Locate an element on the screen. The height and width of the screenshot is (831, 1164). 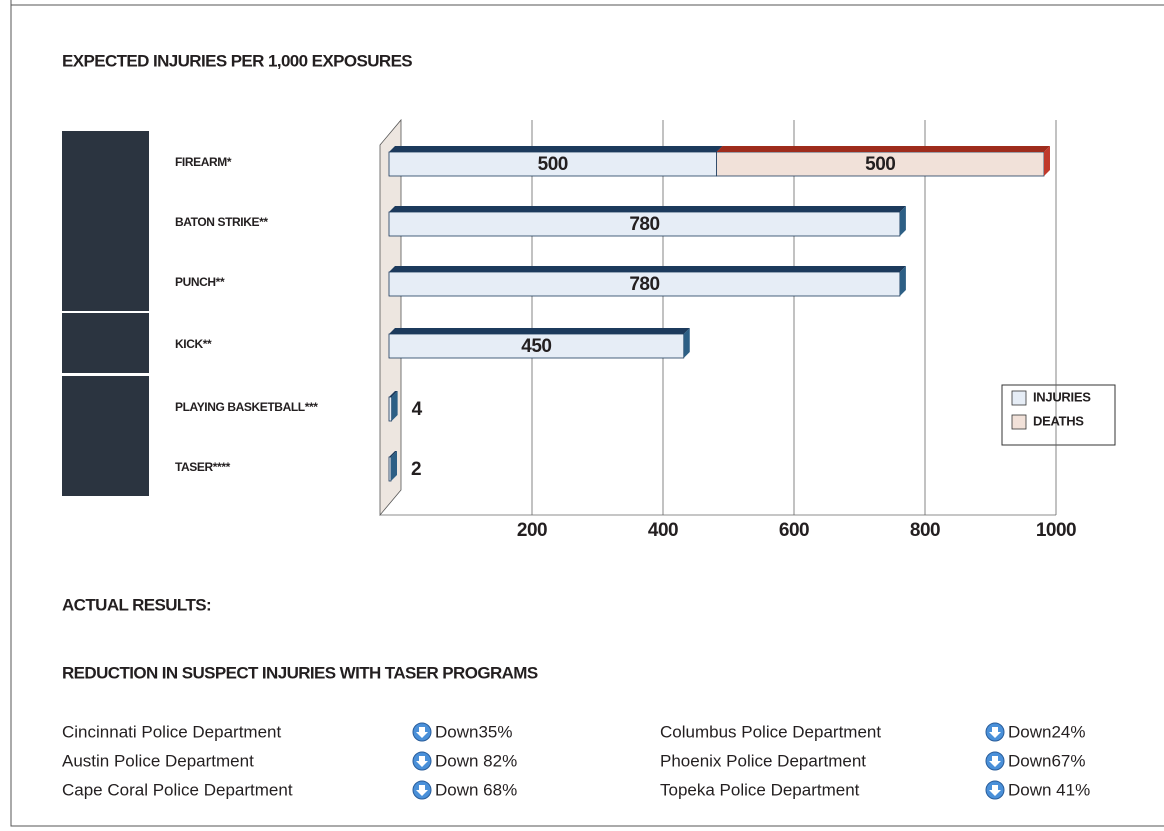
change: Down 82% is located at coordinates (476, 760).